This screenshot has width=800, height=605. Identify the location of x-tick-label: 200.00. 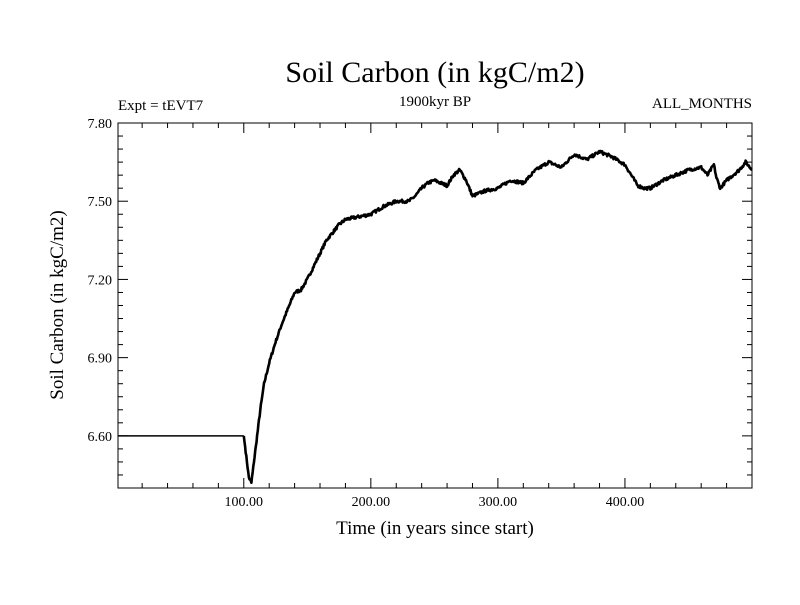
(371, 502).